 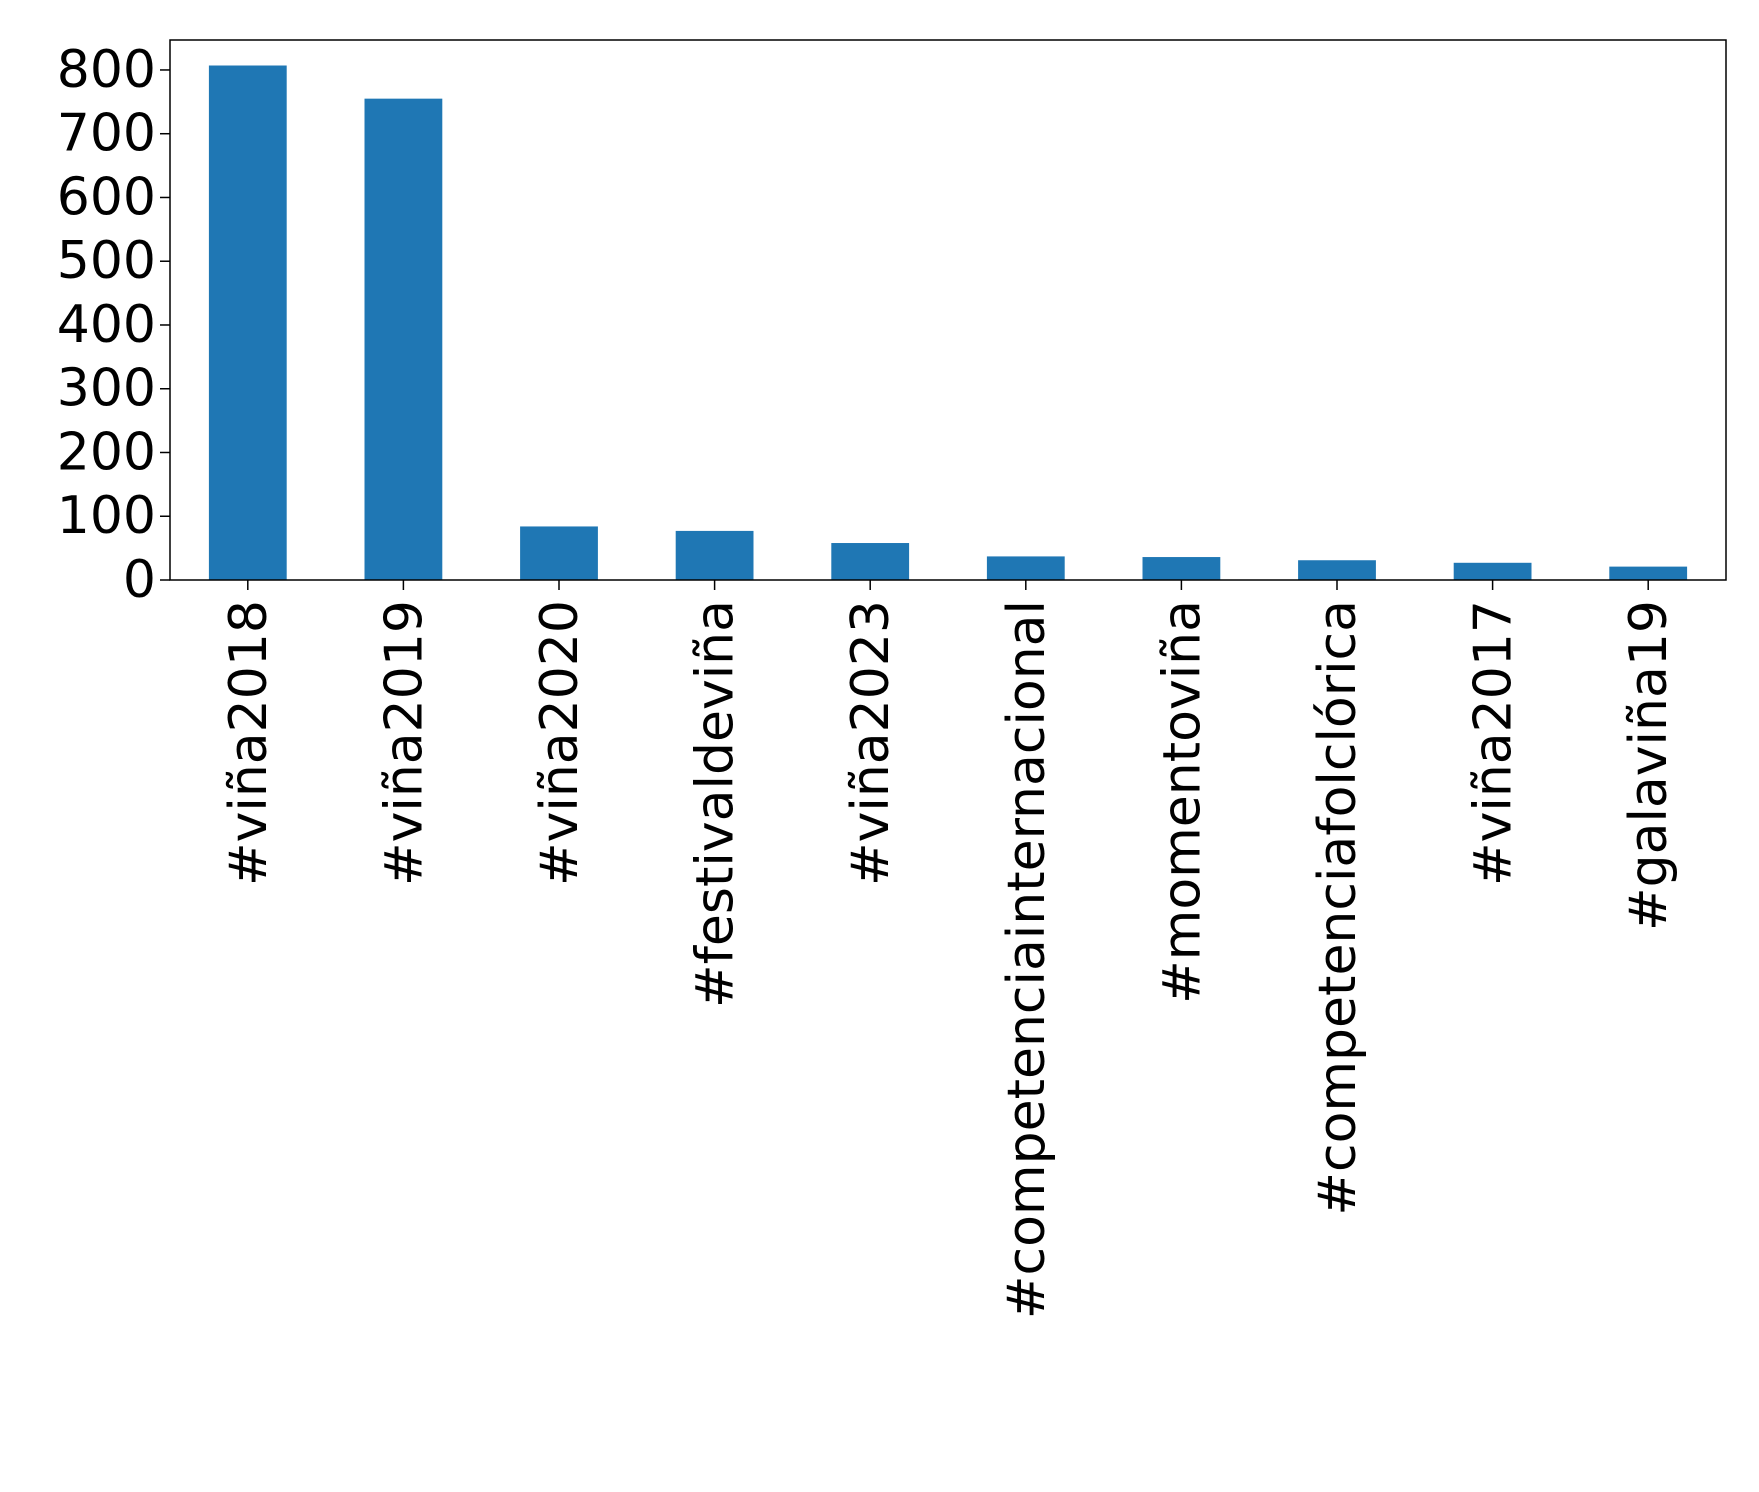 I want to click on y-tick-label: 200, so click(x=106, y=452).